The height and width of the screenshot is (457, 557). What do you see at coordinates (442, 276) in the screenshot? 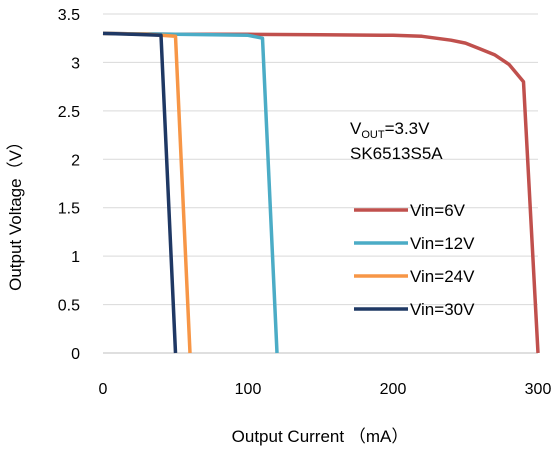
I see `legend-label: Vin=24V` at bounding box center [442, 276].